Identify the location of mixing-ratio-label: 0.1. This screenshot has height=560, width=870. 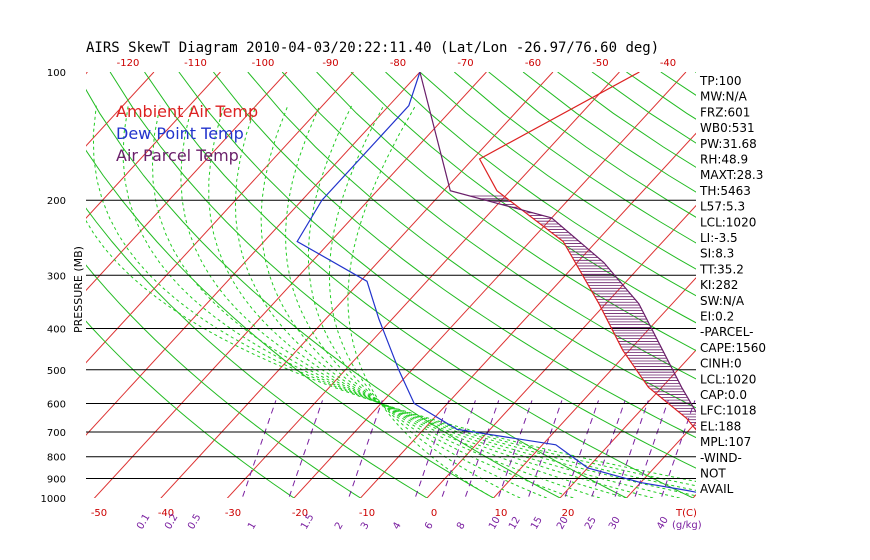
(143, 521).